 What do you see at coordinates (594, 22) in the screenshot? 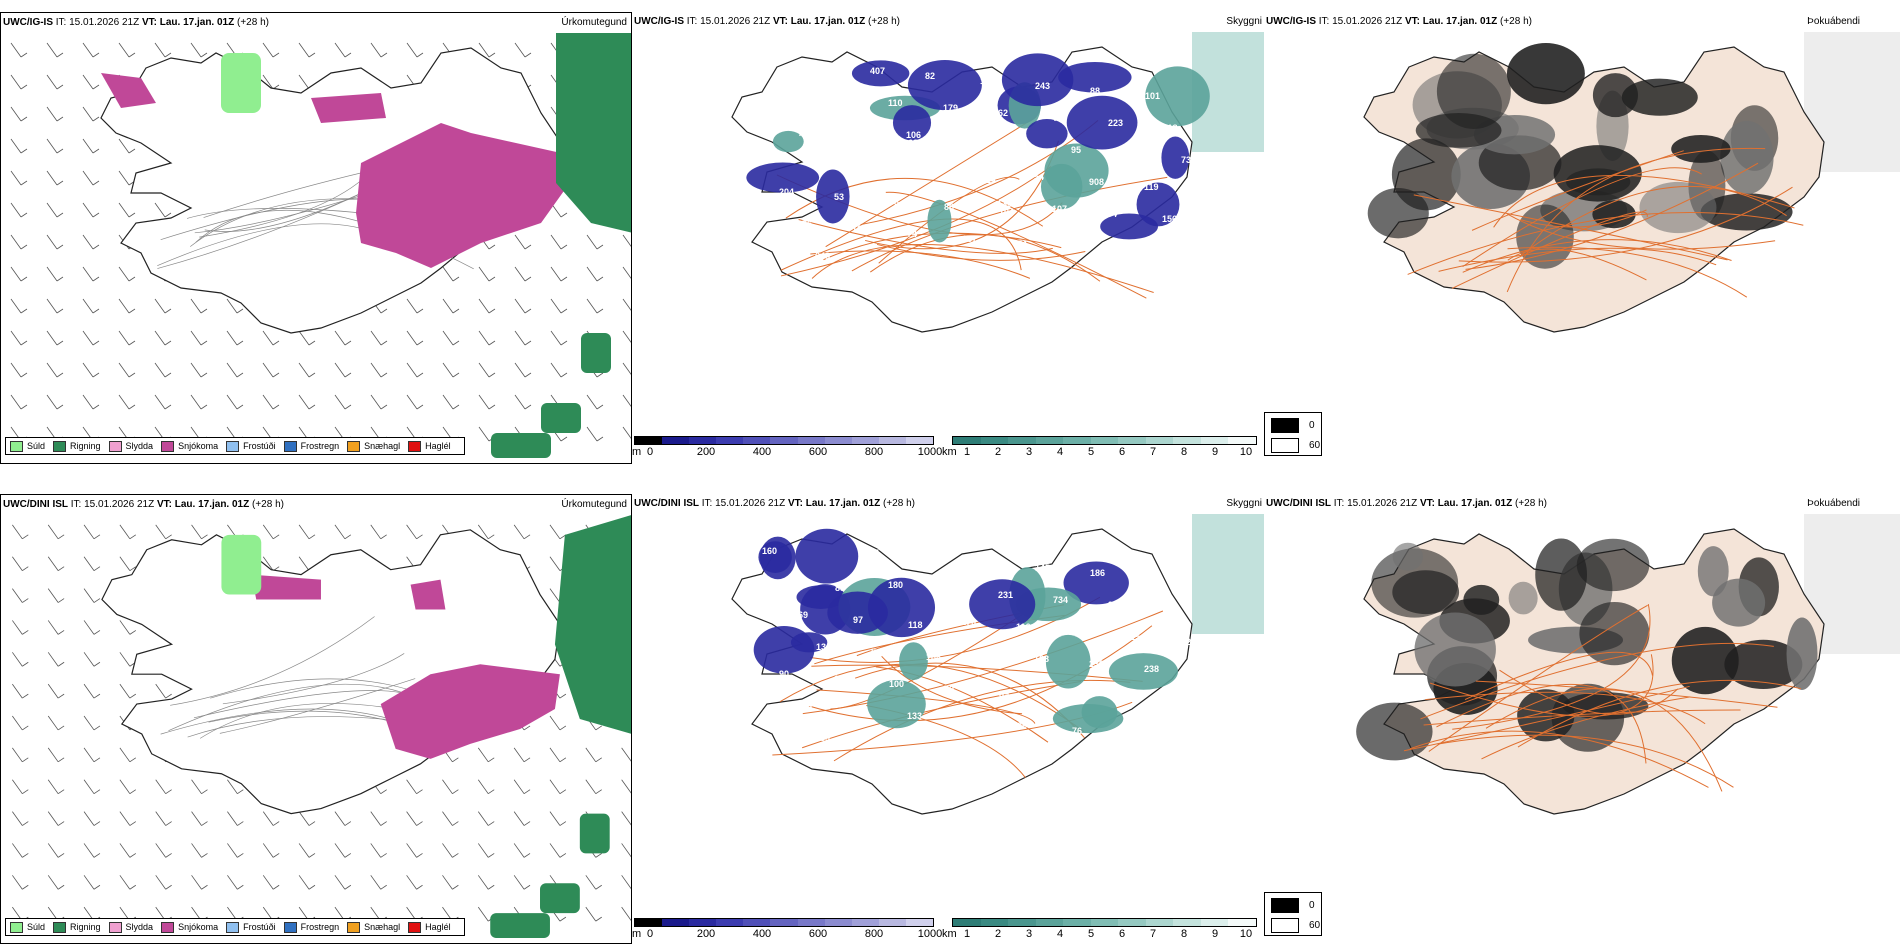
I see `panel-title: Úrkomutegund` at bounding box center [594, 22].